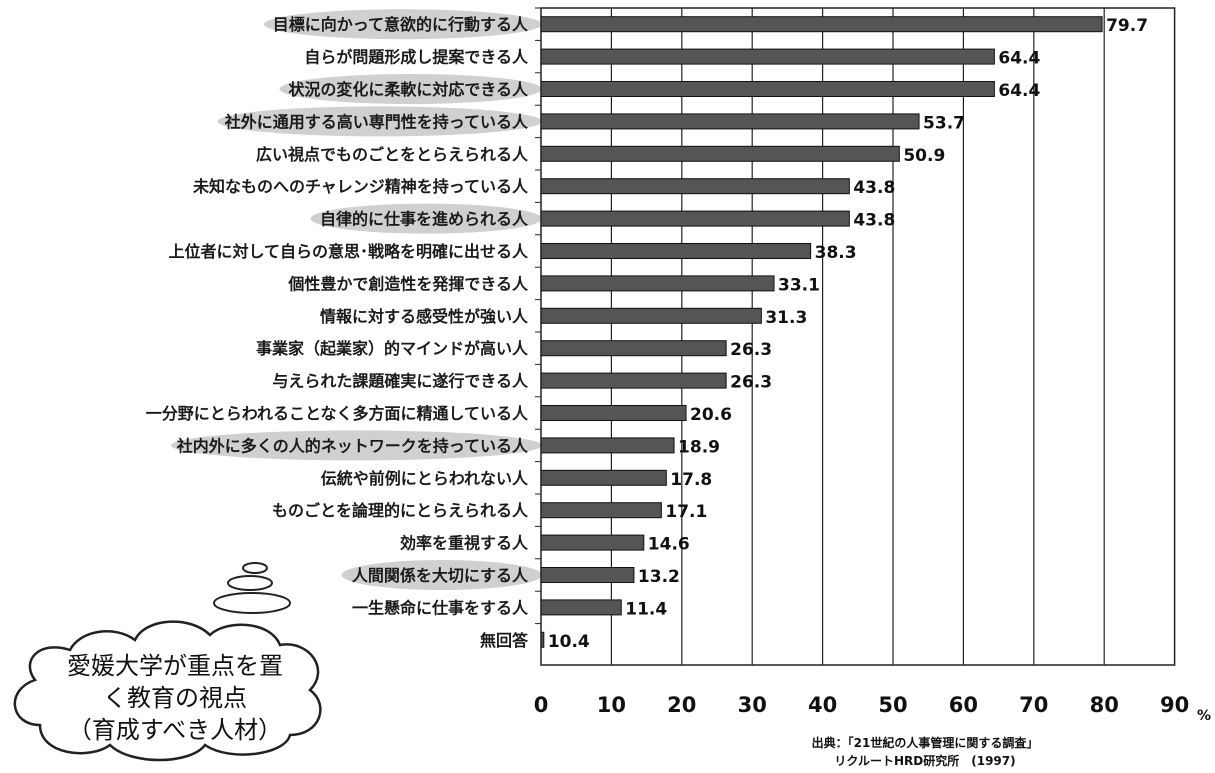  What do you see at coordinates (691, 480) in the screenshot?
I see `value-label: 17.8` at bounding box center [691, 480].